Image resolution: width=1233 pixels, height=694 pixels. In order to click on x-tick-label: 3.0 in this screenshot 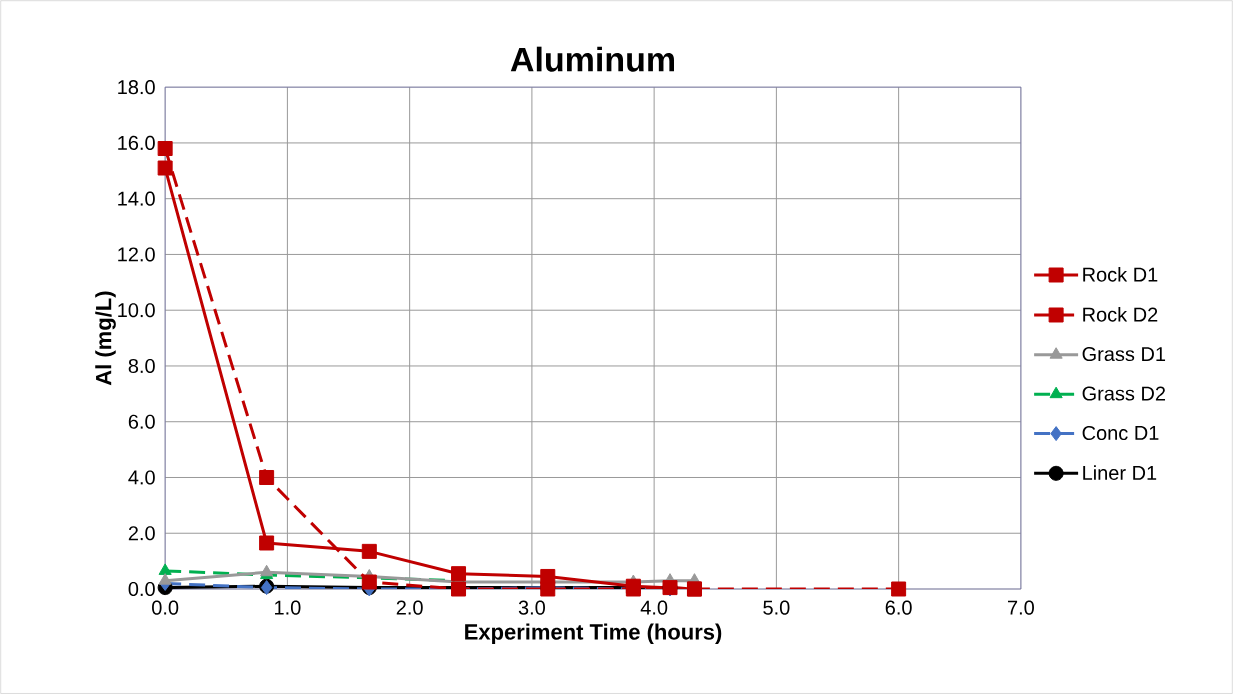, I will do `click(531, 607)`.